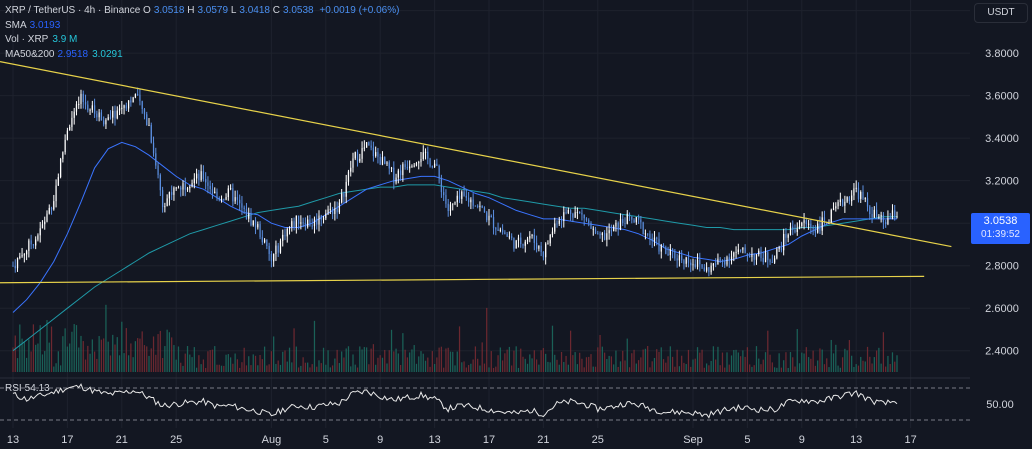 The image size is (1032, 449). What do you see at coordinates (73, 10) in the screenshot?
I see `symbol-title: XRP / TetherUS · 4h · Binance` at bounding box center [73, 10].